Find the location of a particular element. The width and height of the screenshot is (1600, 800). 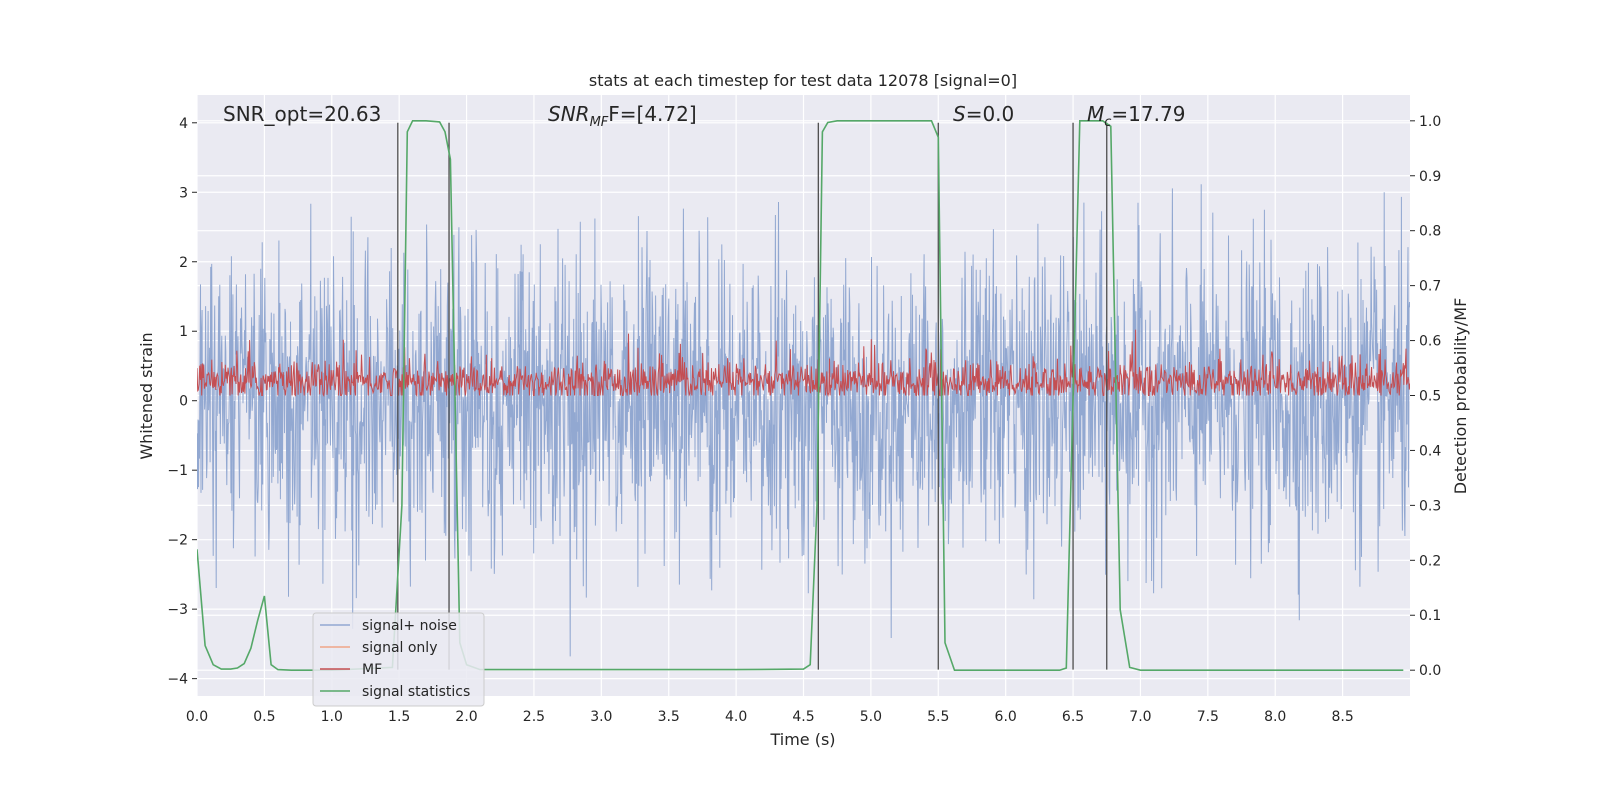

left-y-axis-ticks: 4 3 2 1 0 −1 −2 −3 −4 is located at coordinates (182, 402).